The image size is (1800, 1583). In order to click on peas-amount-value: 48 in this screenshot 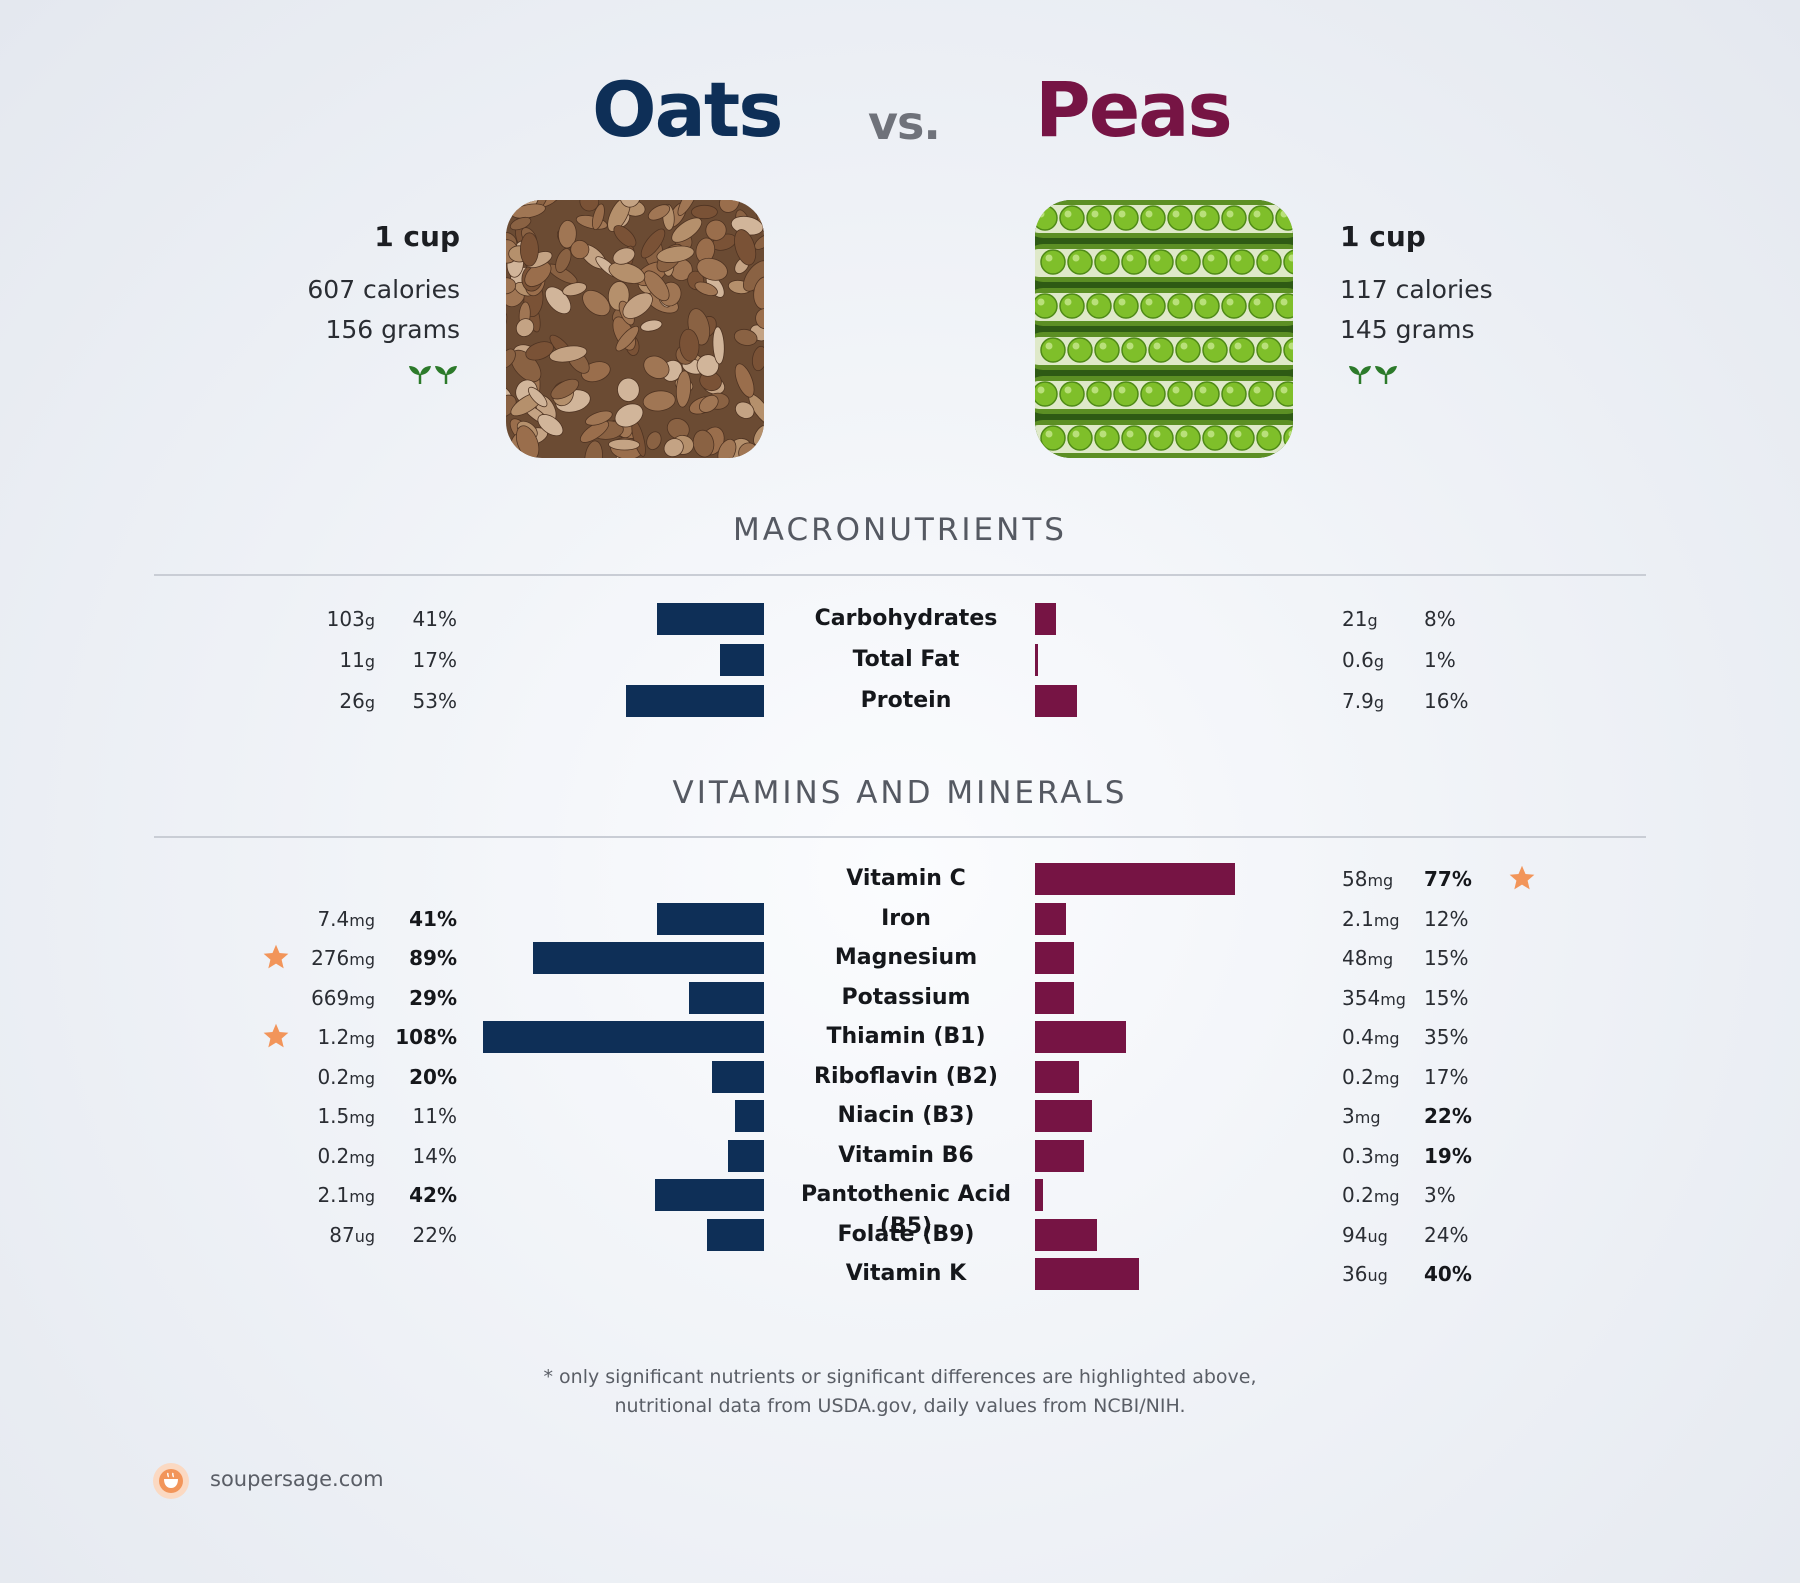, I will do `click(1355, 958)`.